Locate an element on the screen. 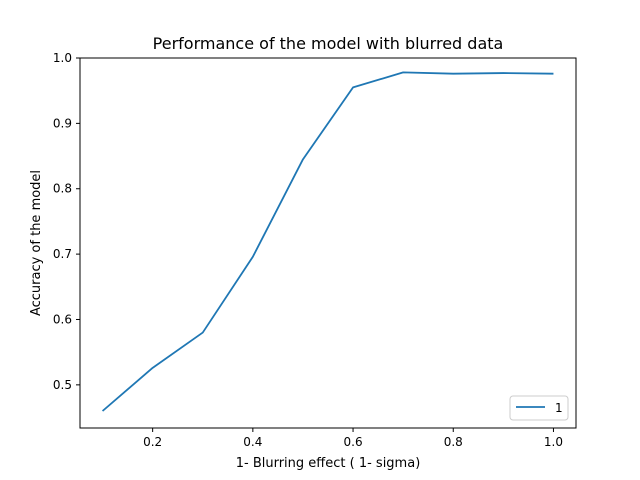 The width and height of the screenshot is (640, 480). x-axis: 0.2 0.4 0.6 0.8 1.0 is located at coordinates (353, 438).